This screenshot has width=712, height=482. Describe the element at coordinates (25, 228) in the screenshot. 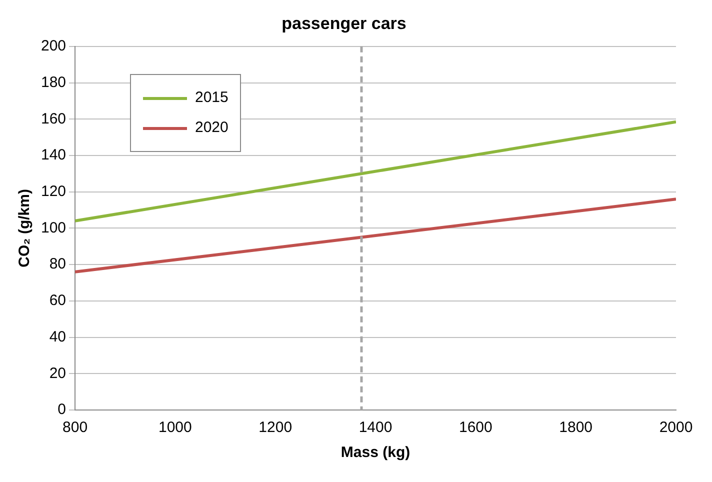

I see `y-axis-title: CO₂ (g/km)` at that location.